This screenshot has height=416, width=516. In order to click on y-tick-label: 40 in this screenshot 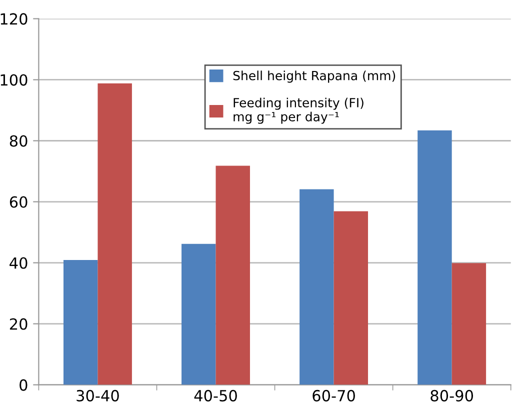, I will do `click(19, 263)`.